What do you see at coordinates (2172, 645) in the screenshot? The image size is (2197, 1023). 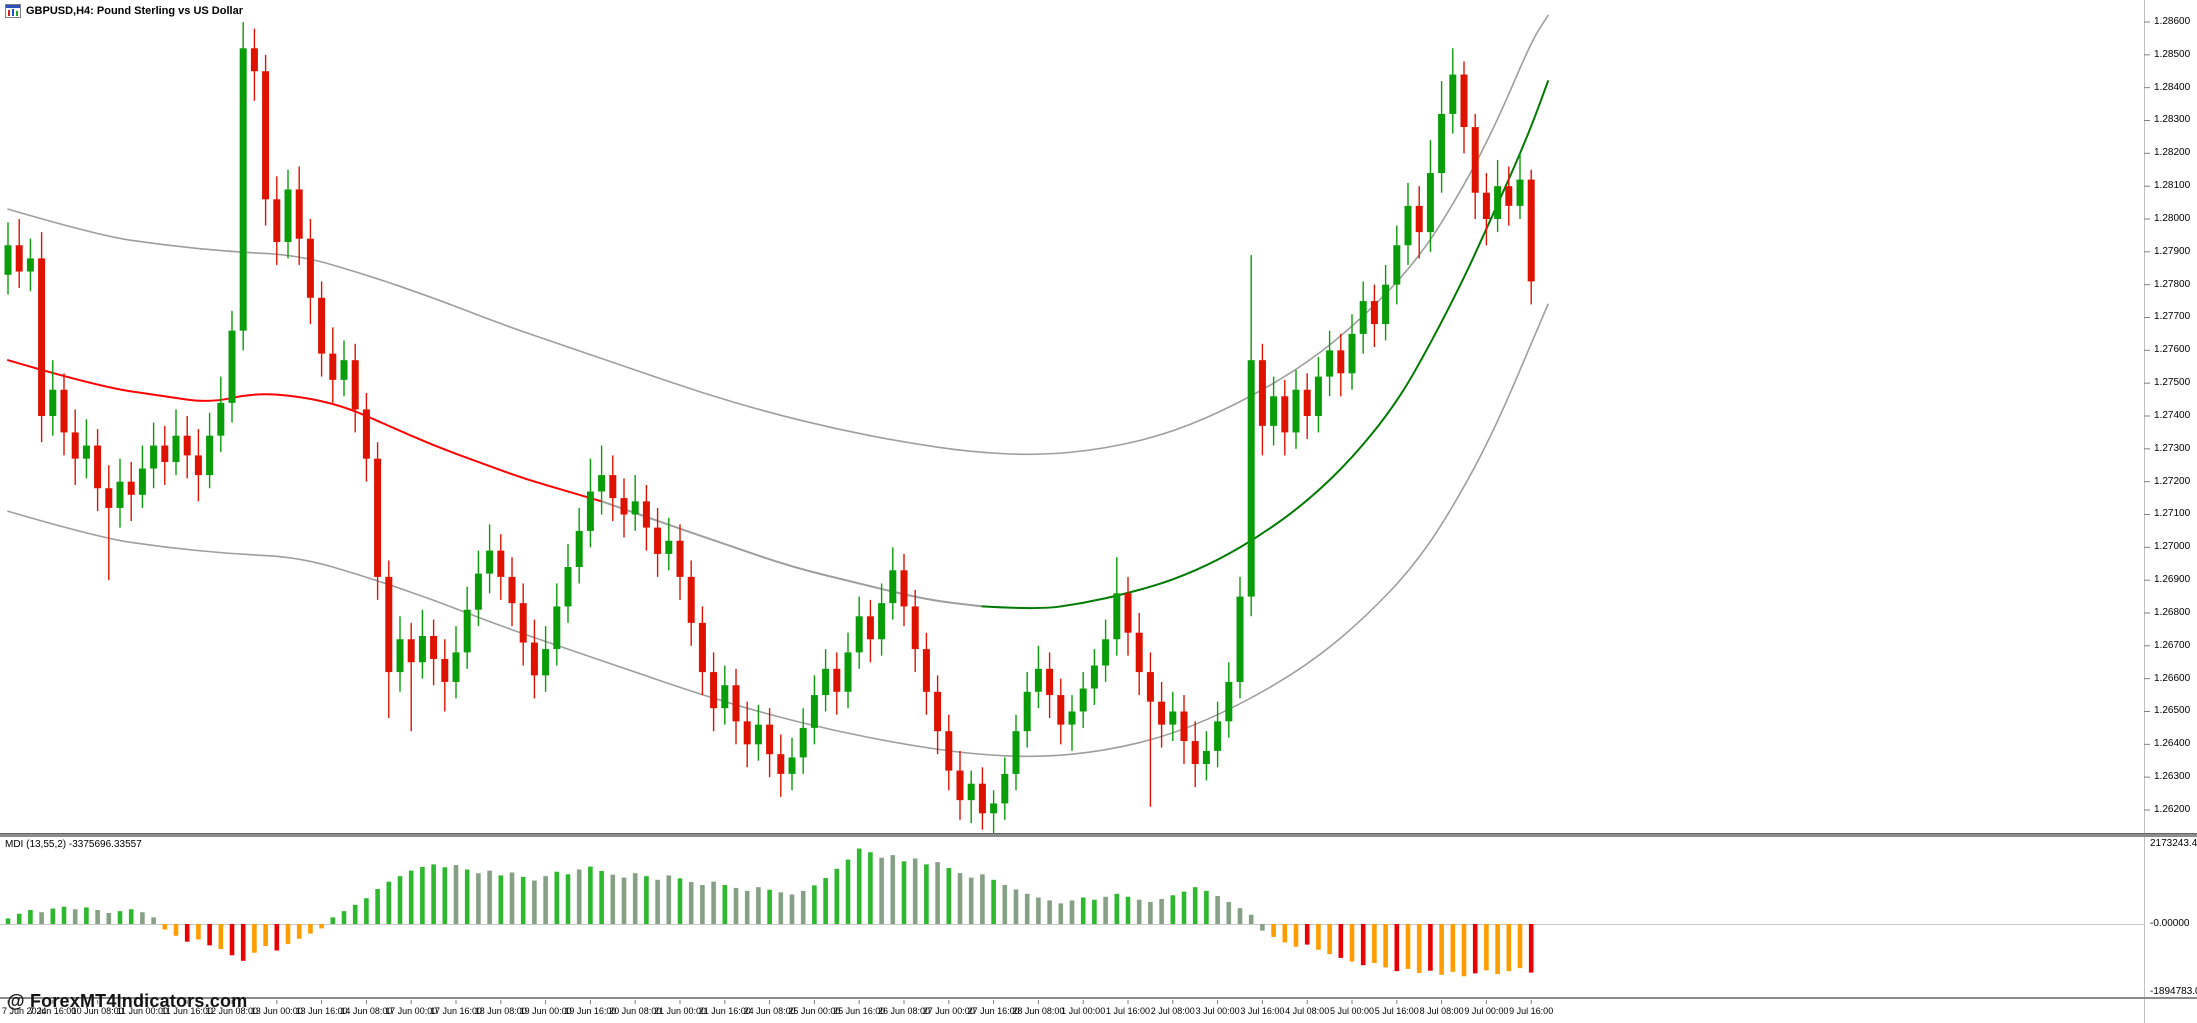 I see `price-axis-label: 1.26700` at bounding box center [2172, 645].